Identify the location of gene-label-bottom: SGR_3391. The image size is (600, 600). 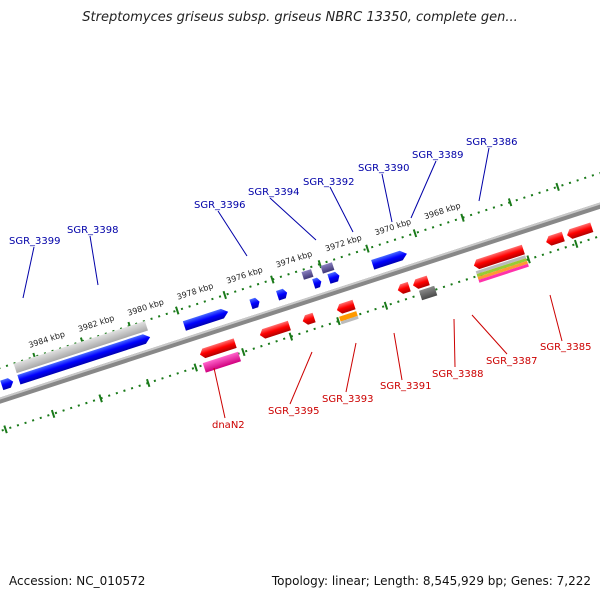
(406, 386).